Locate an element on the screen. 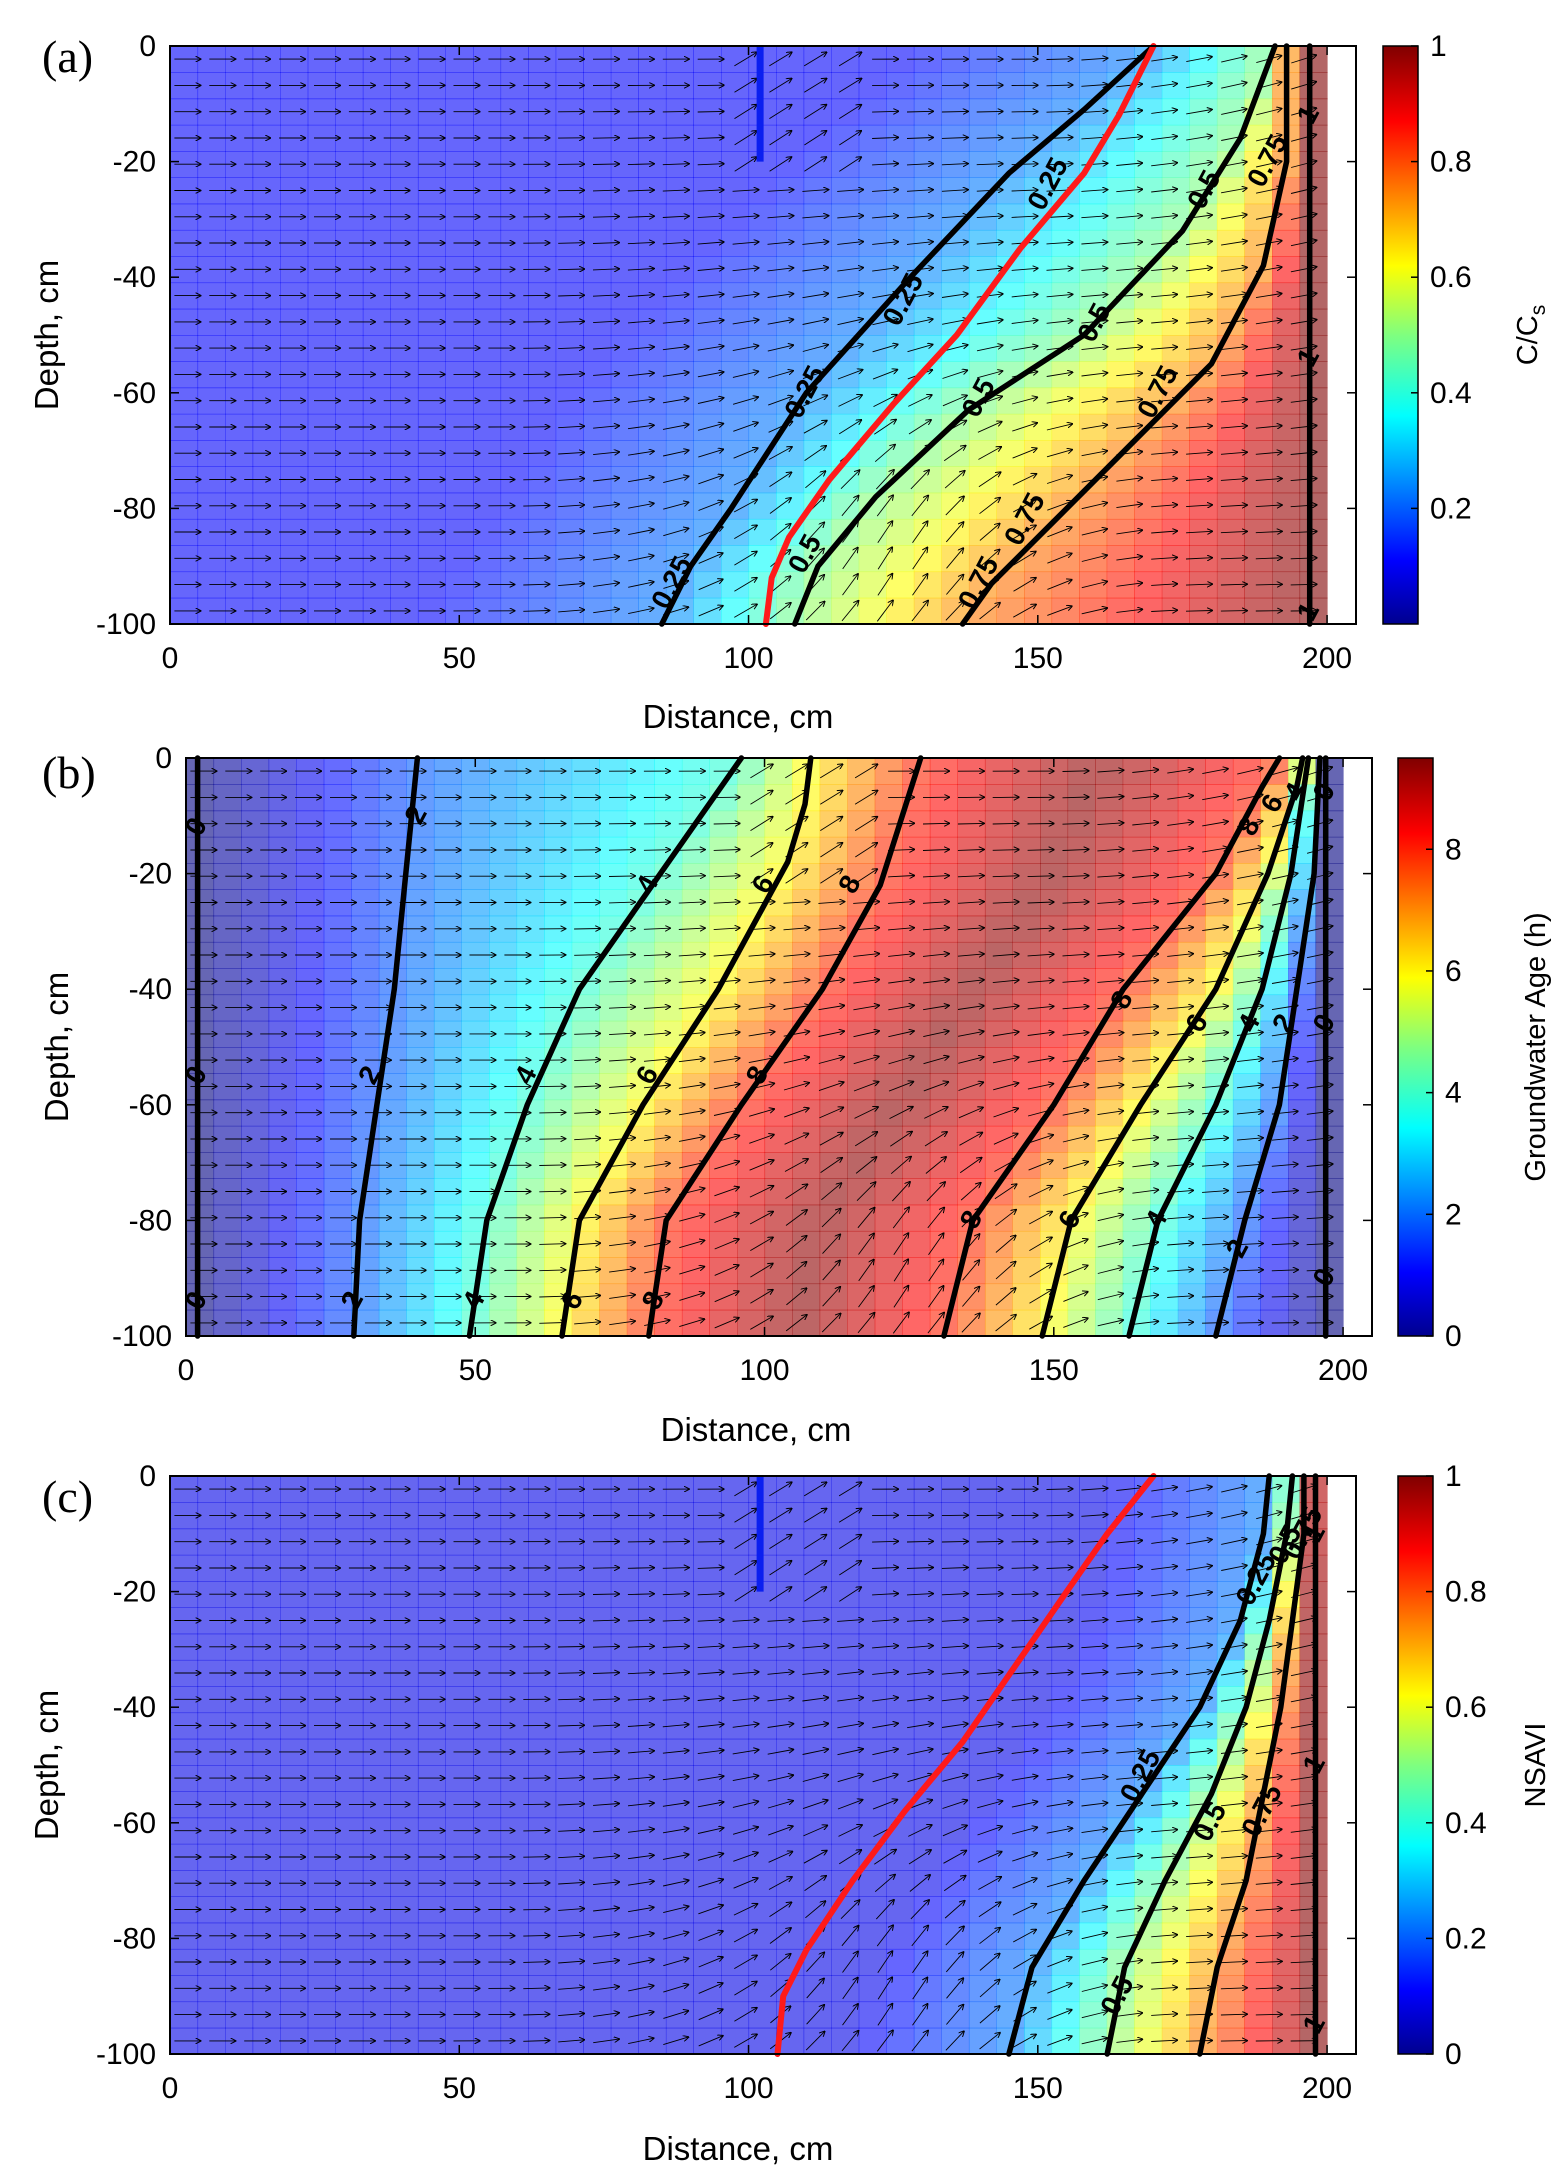  x-axis-label-b: Distance, cm is located at coordinates (756, 1429).